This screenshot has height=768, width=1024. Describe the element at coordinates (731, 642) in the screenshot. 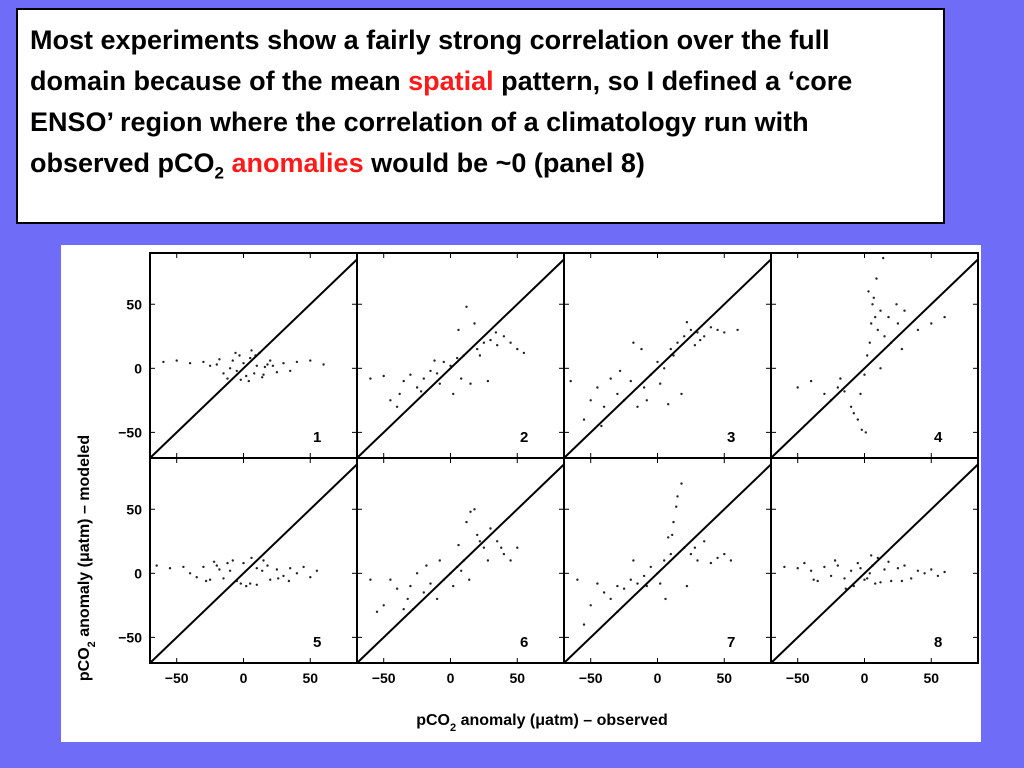

I see `panel-7-number: 7` at that location.